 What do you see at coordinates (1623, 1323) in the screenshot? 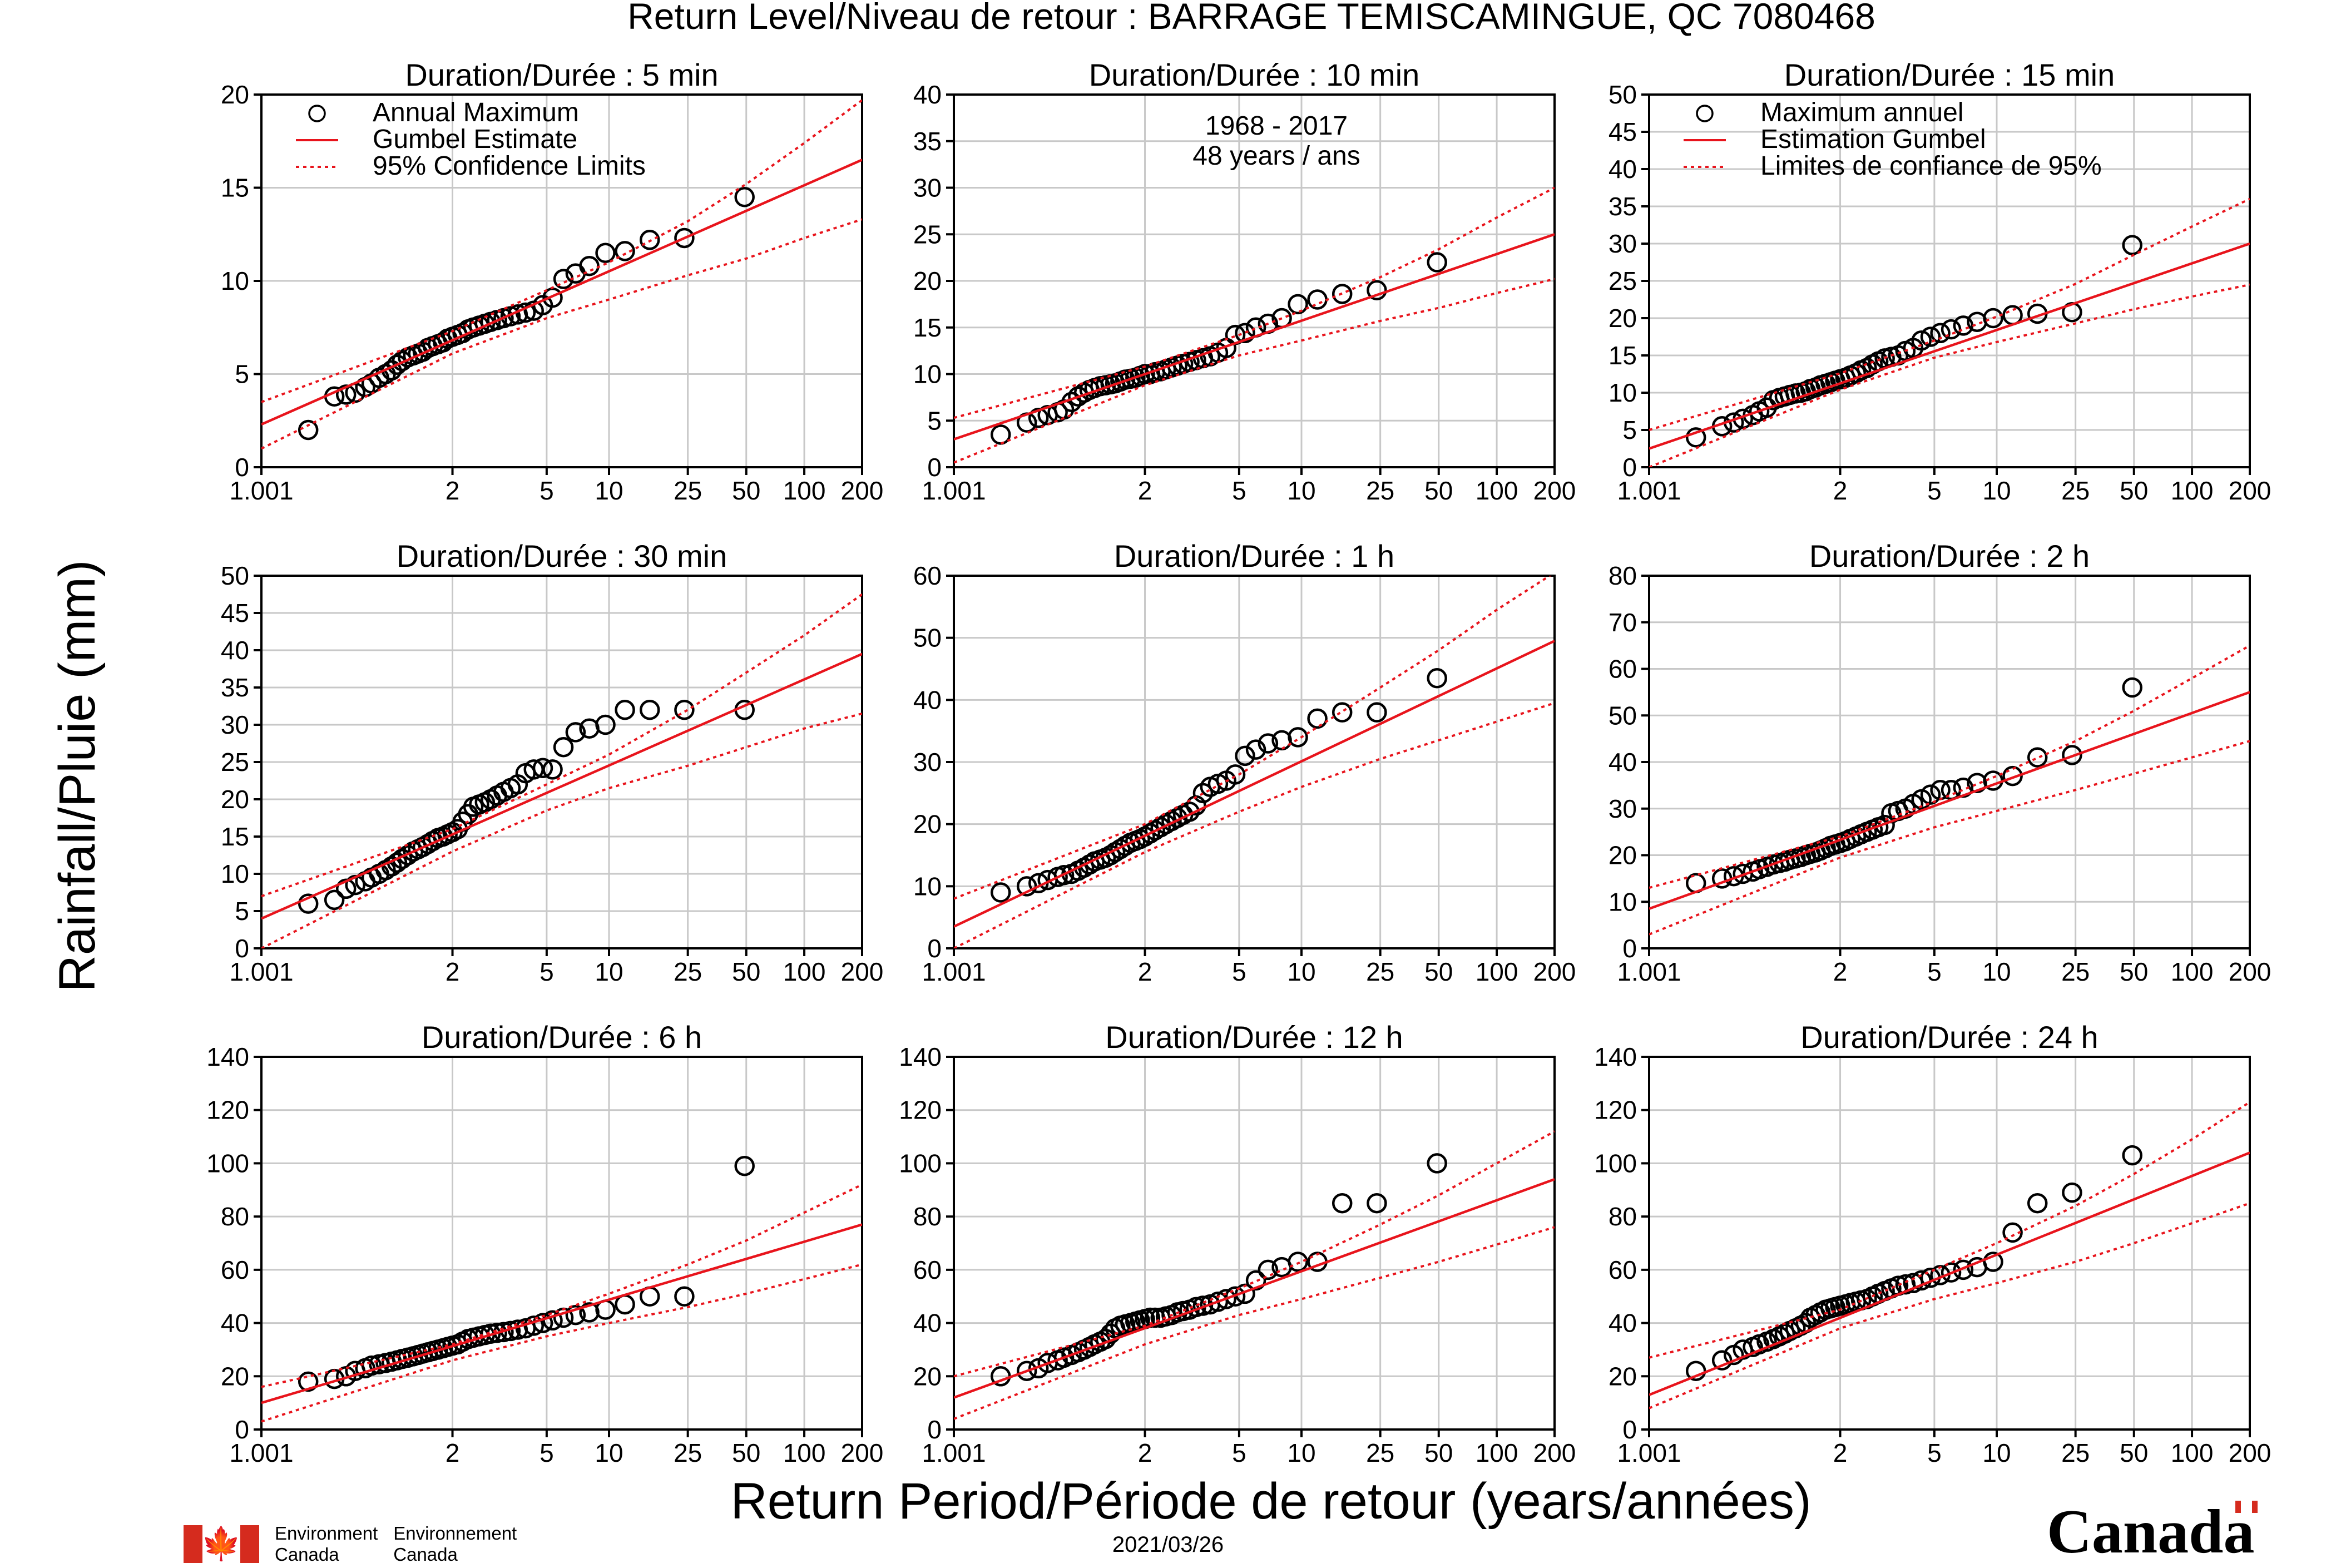
I see `panel-9-ytick-label-2: 40` at bounding box center [1623, 1323].